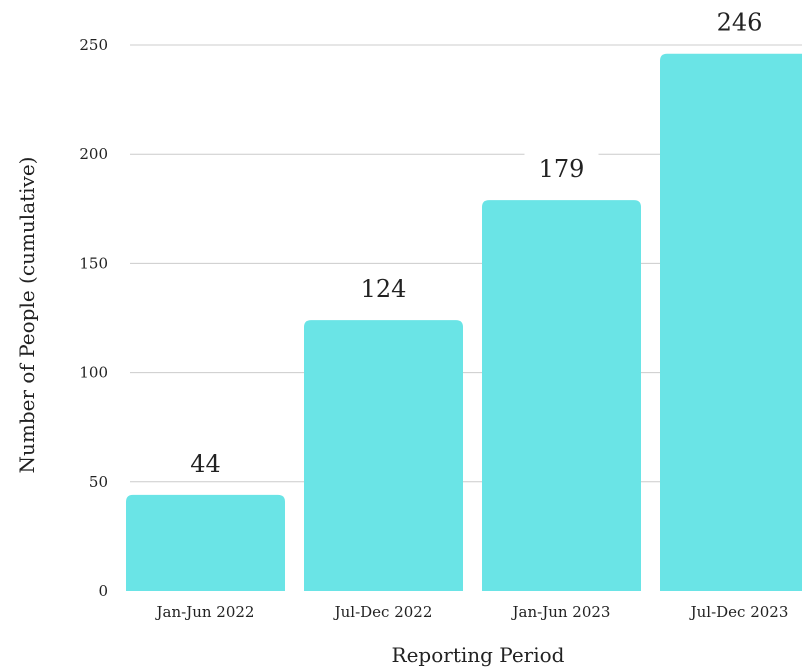 This screenshot has height=668, width=802. Describe the element at coordinates (383, 612) in the screenshot. I see `x-tick-label: Jul-Dec 2022` at that location.